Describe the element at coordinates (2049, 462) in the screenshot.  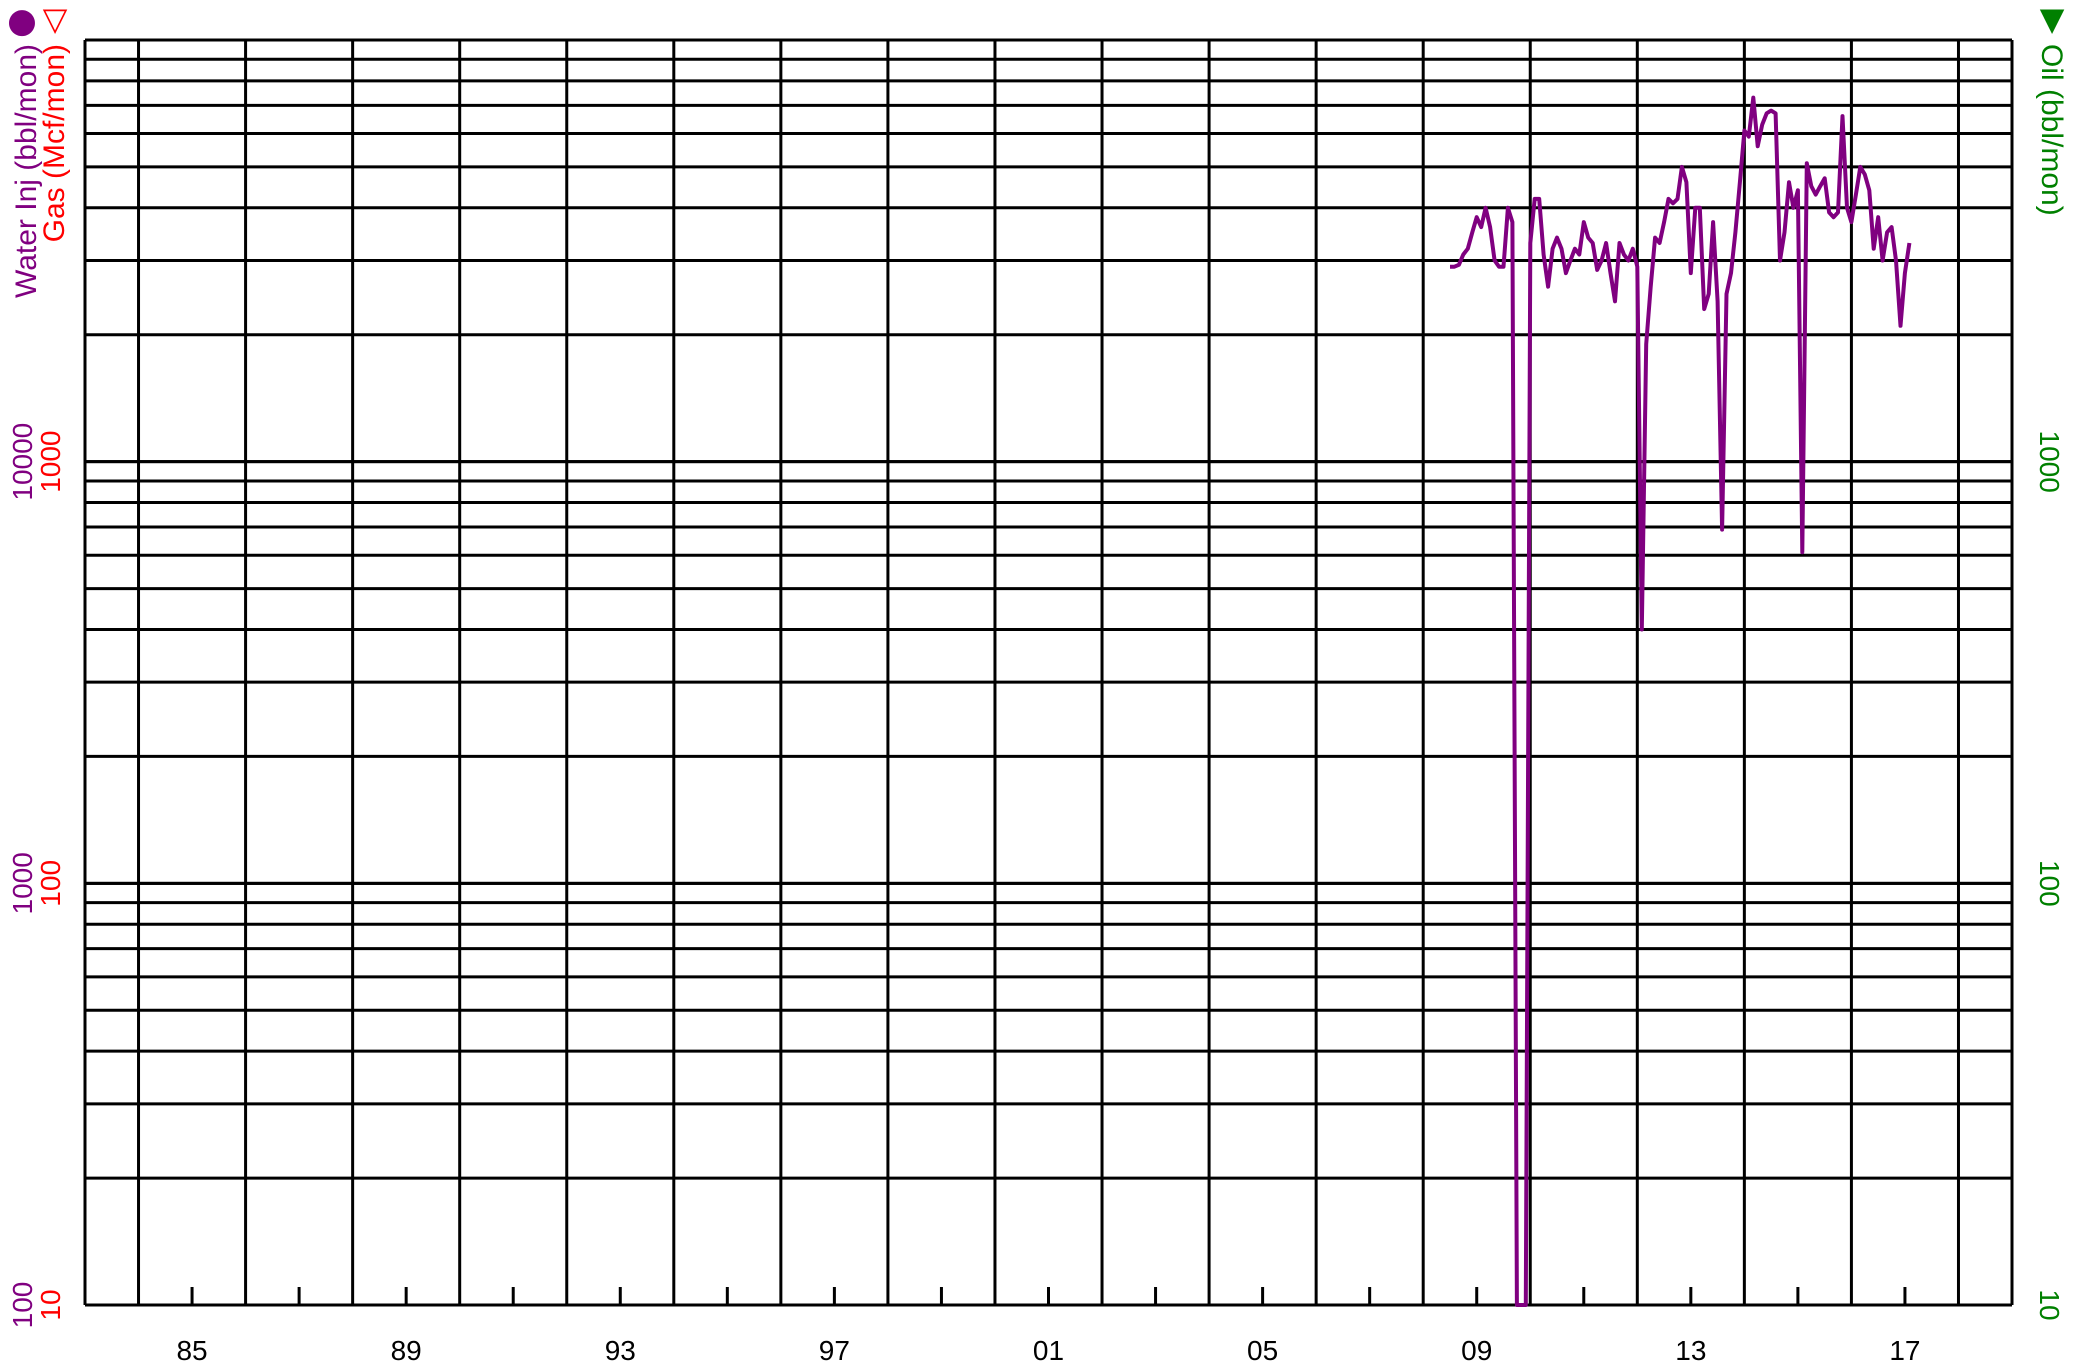
I see `oil-tick-label: 1000` at that location.